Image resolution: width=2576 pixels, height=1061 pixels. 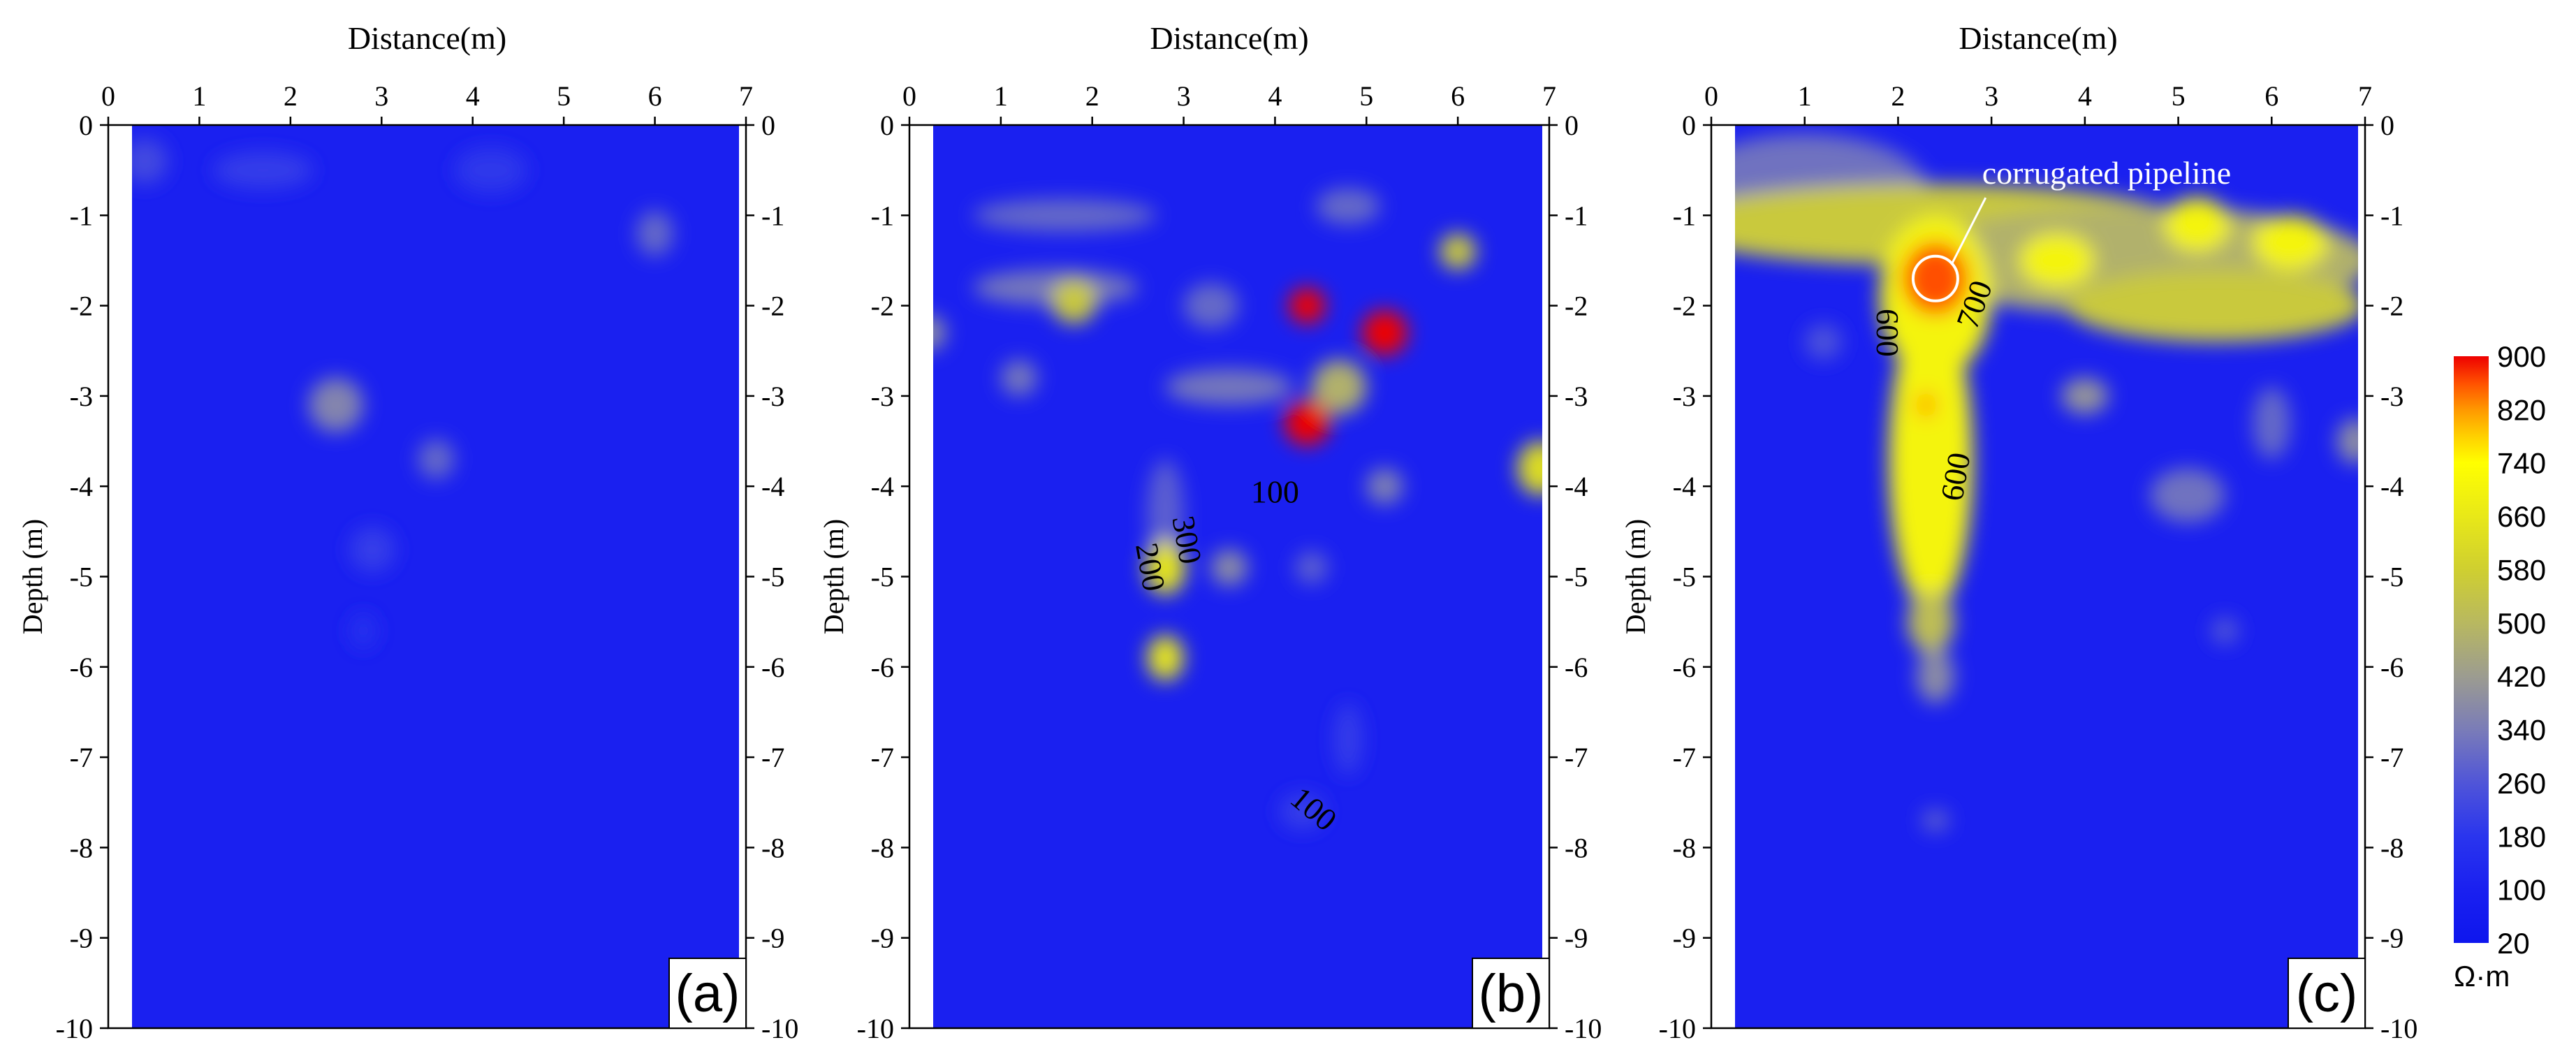 I want to click on y-tick-label: -2, so click(x=882, y=306).